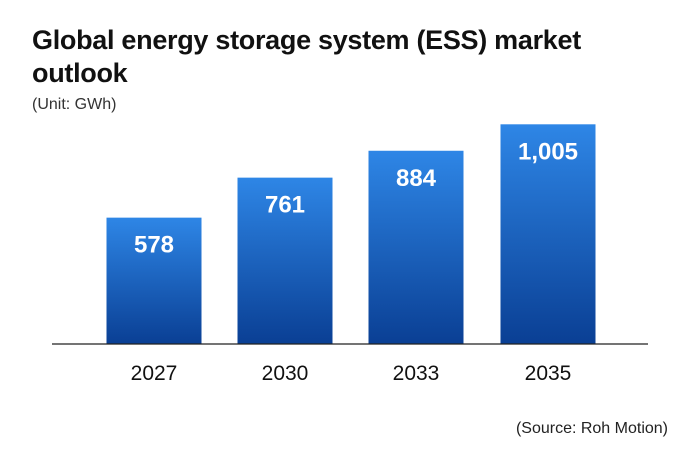 Image resolution: width=700 pixels, height=466 pixels. What do you see at coordinates (548, 373) in the screenshot?
I see `tick-label-2035: 2035` at bounding box center [548, 373].